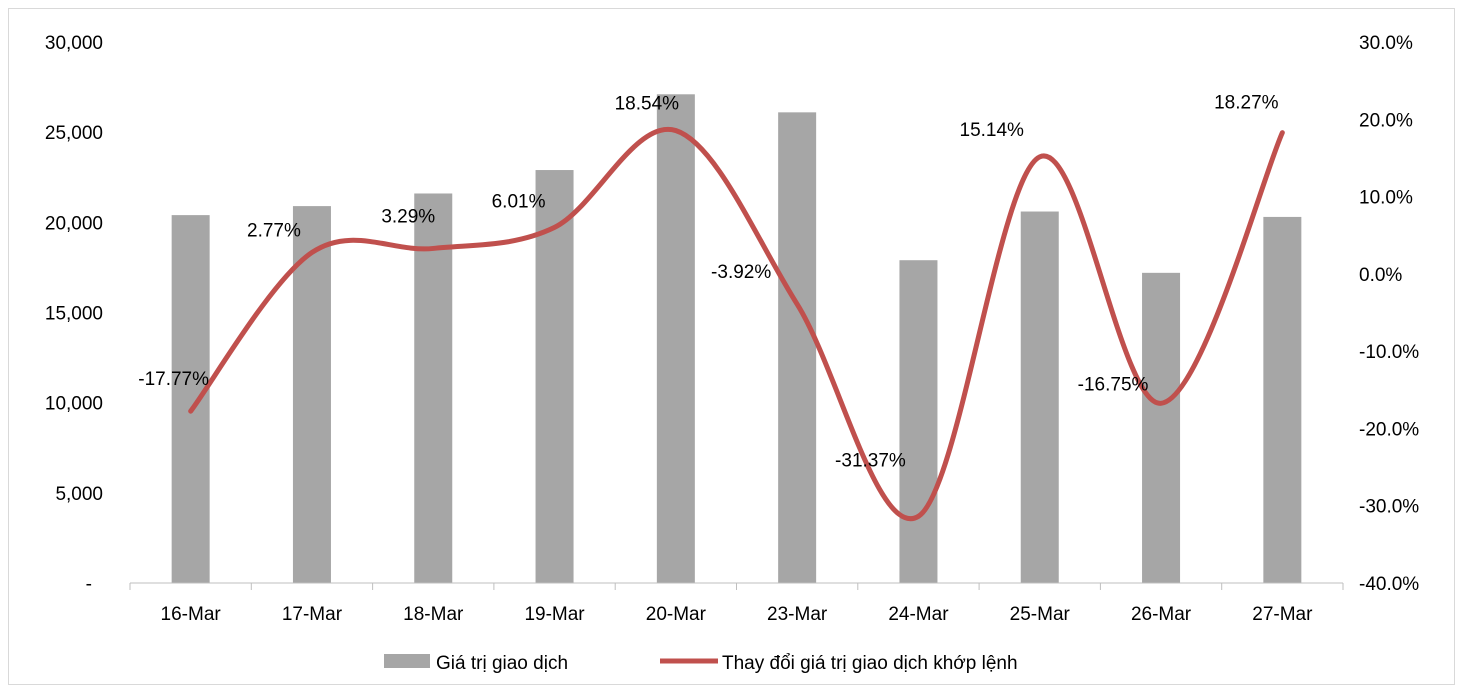  I want to click on bar-16-Mar, so click(190, 399).